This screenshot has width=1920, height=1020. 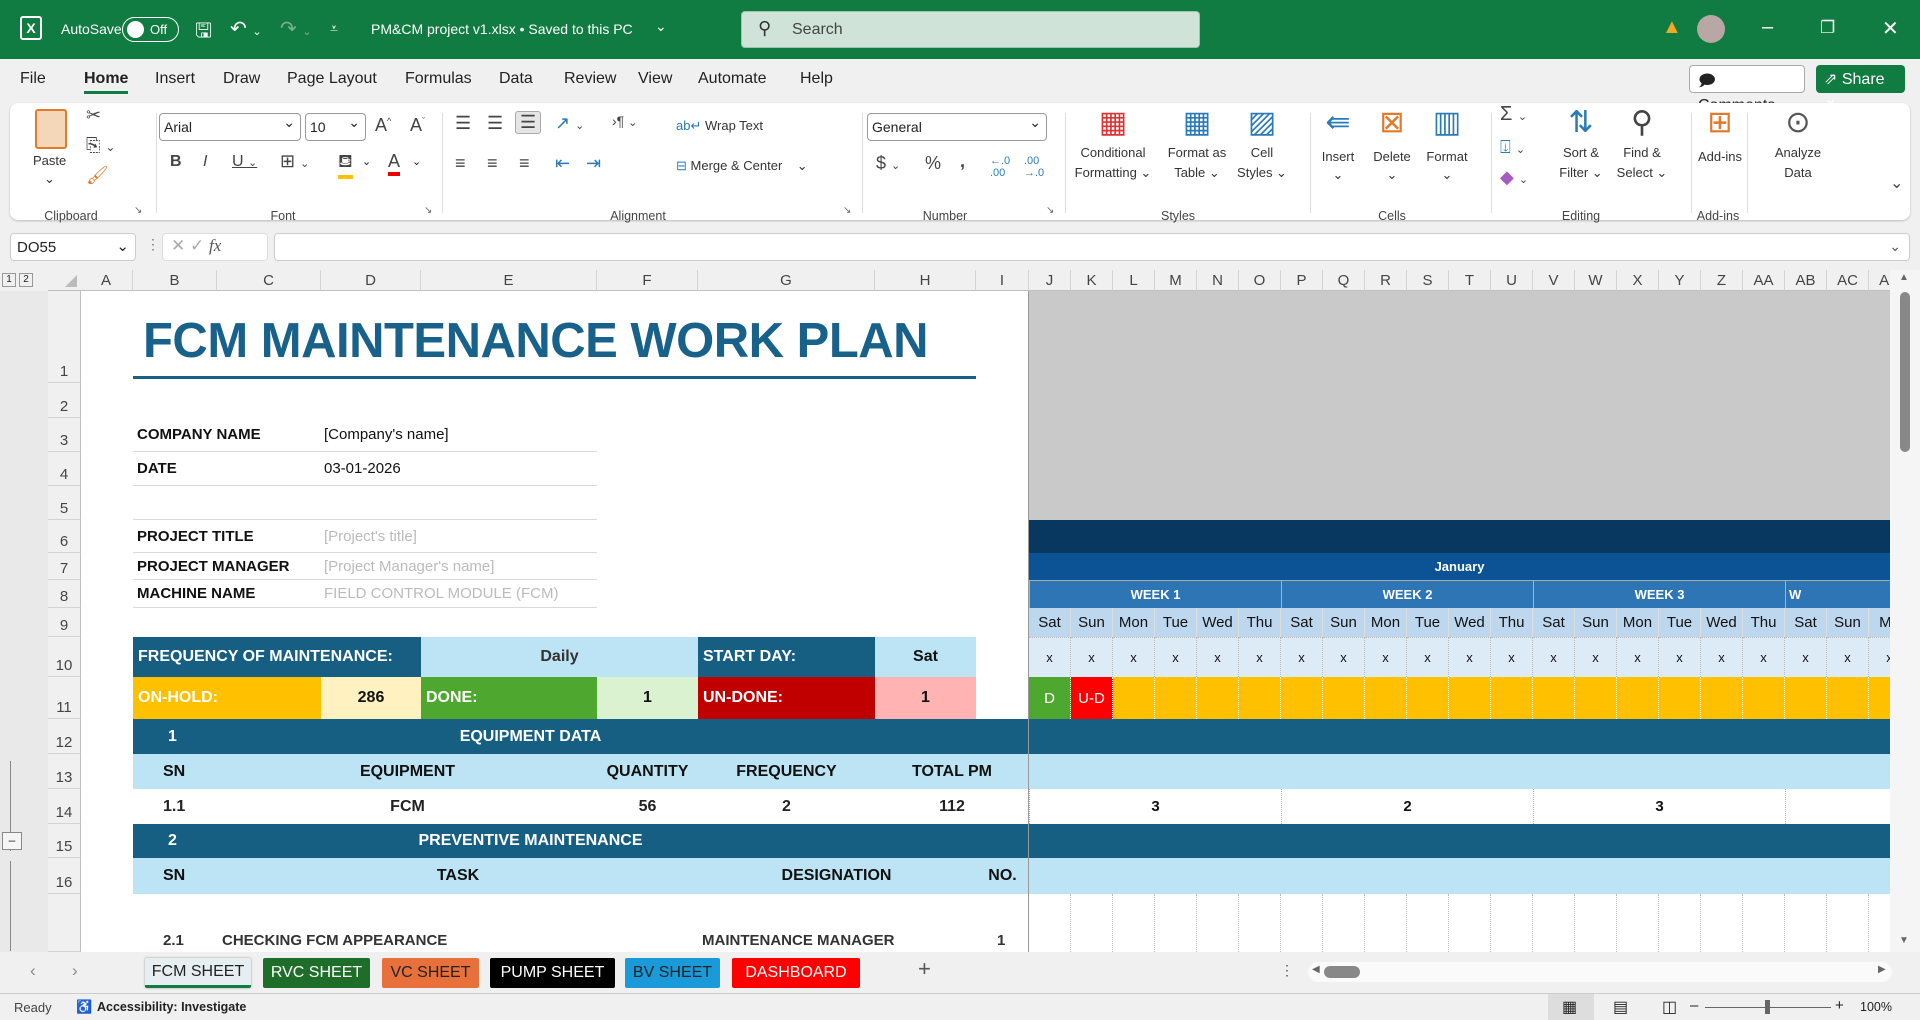 What do you see at coordinates (64, 594) in the screenshot?
I see `row-header-8: 8` at bounding box center [64, 594].